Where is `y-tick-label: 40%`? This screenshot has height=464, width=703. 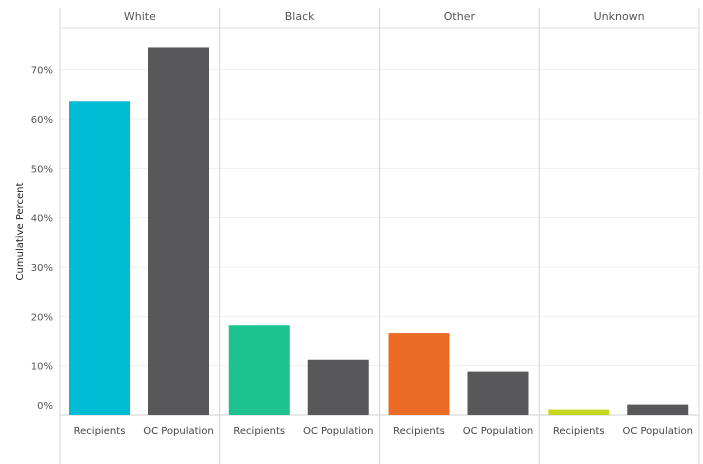 y-tick-label: 40% is located at coordinates (42, 219).